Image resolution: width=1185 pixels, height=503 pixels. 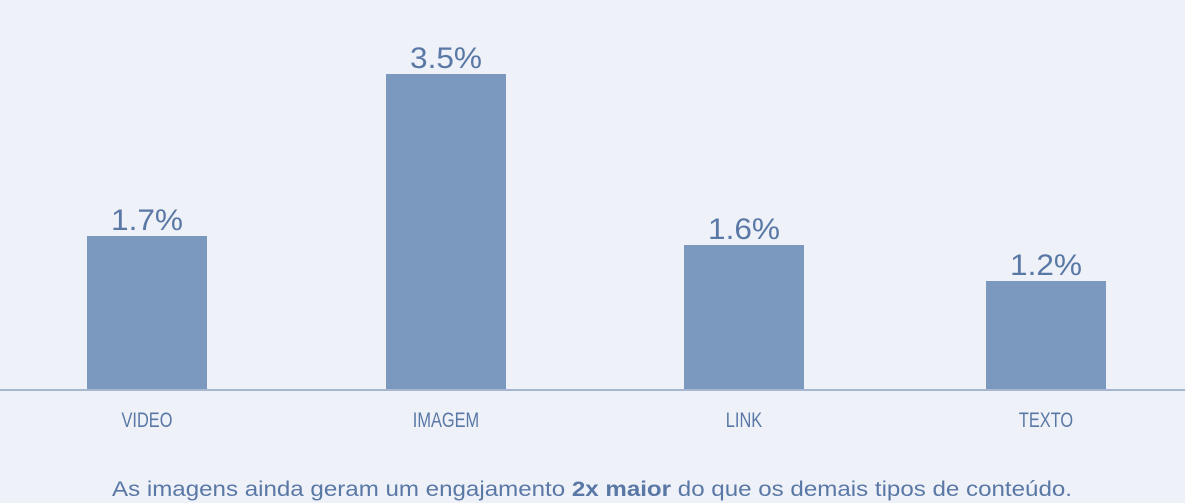 I want to click on caption-part: As imagens ainda geram um engajamento, so click(x=338, y=489).